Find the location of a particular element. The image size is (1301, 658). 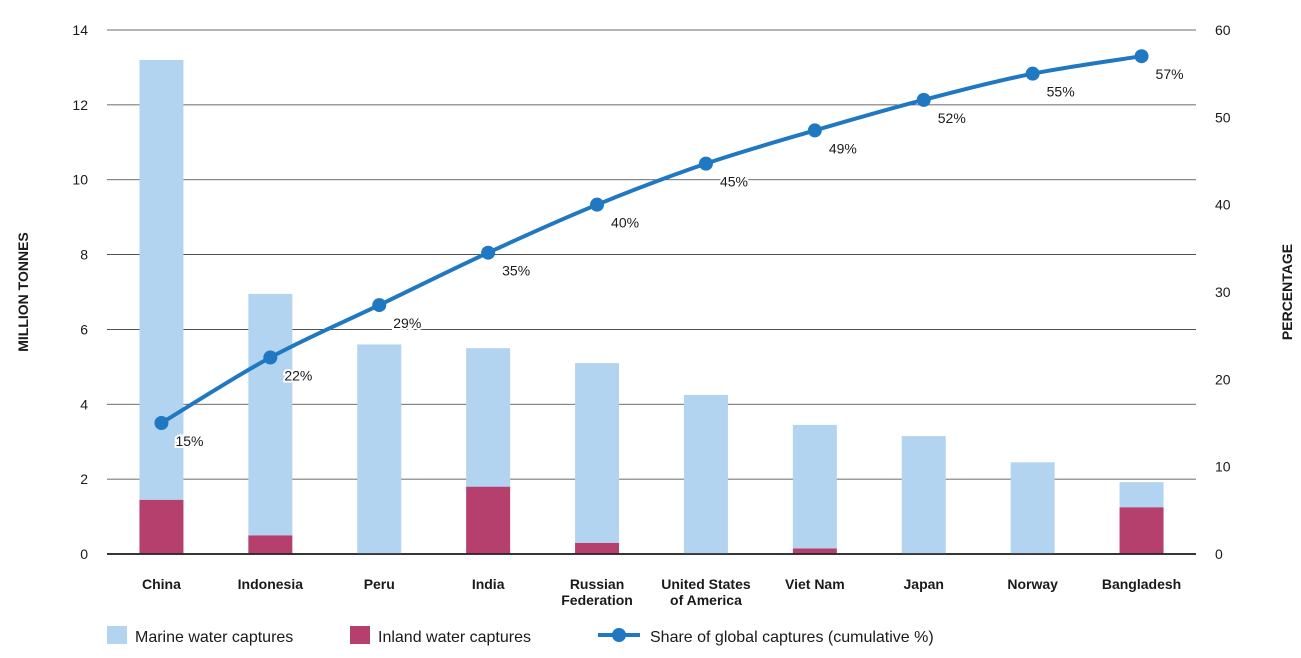

x-tick-label: Bangladesh is located at coordinates (1141, 584).